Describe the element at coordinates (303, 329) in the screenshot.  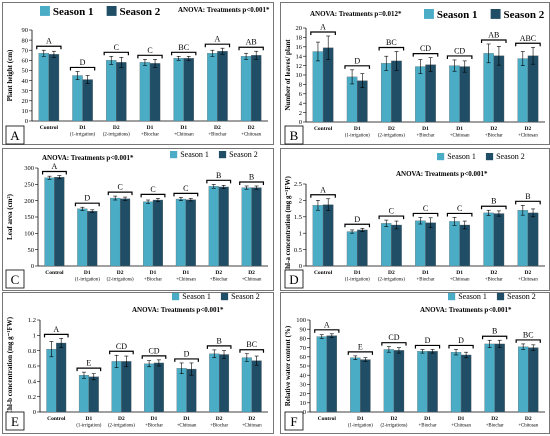
I see `y-tick-label: 90` at that location.